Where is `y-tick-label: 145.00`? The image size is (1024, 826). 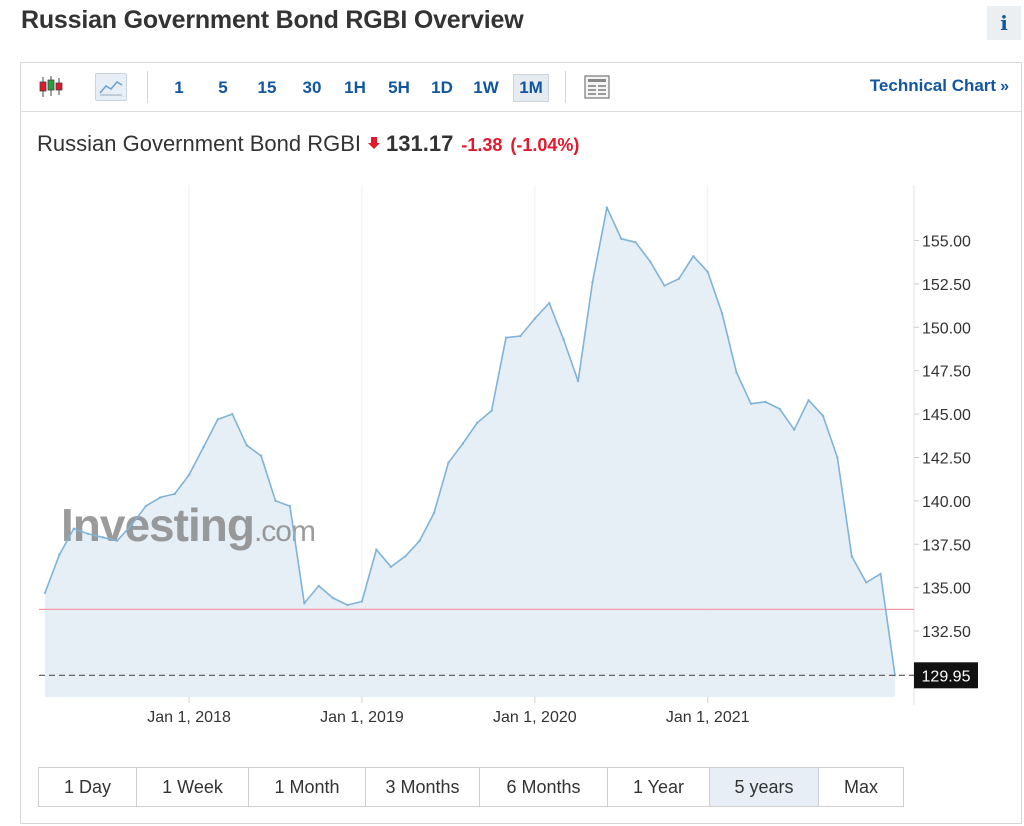 y-tick-label: 145.00 is located at coordinates (946, 415).